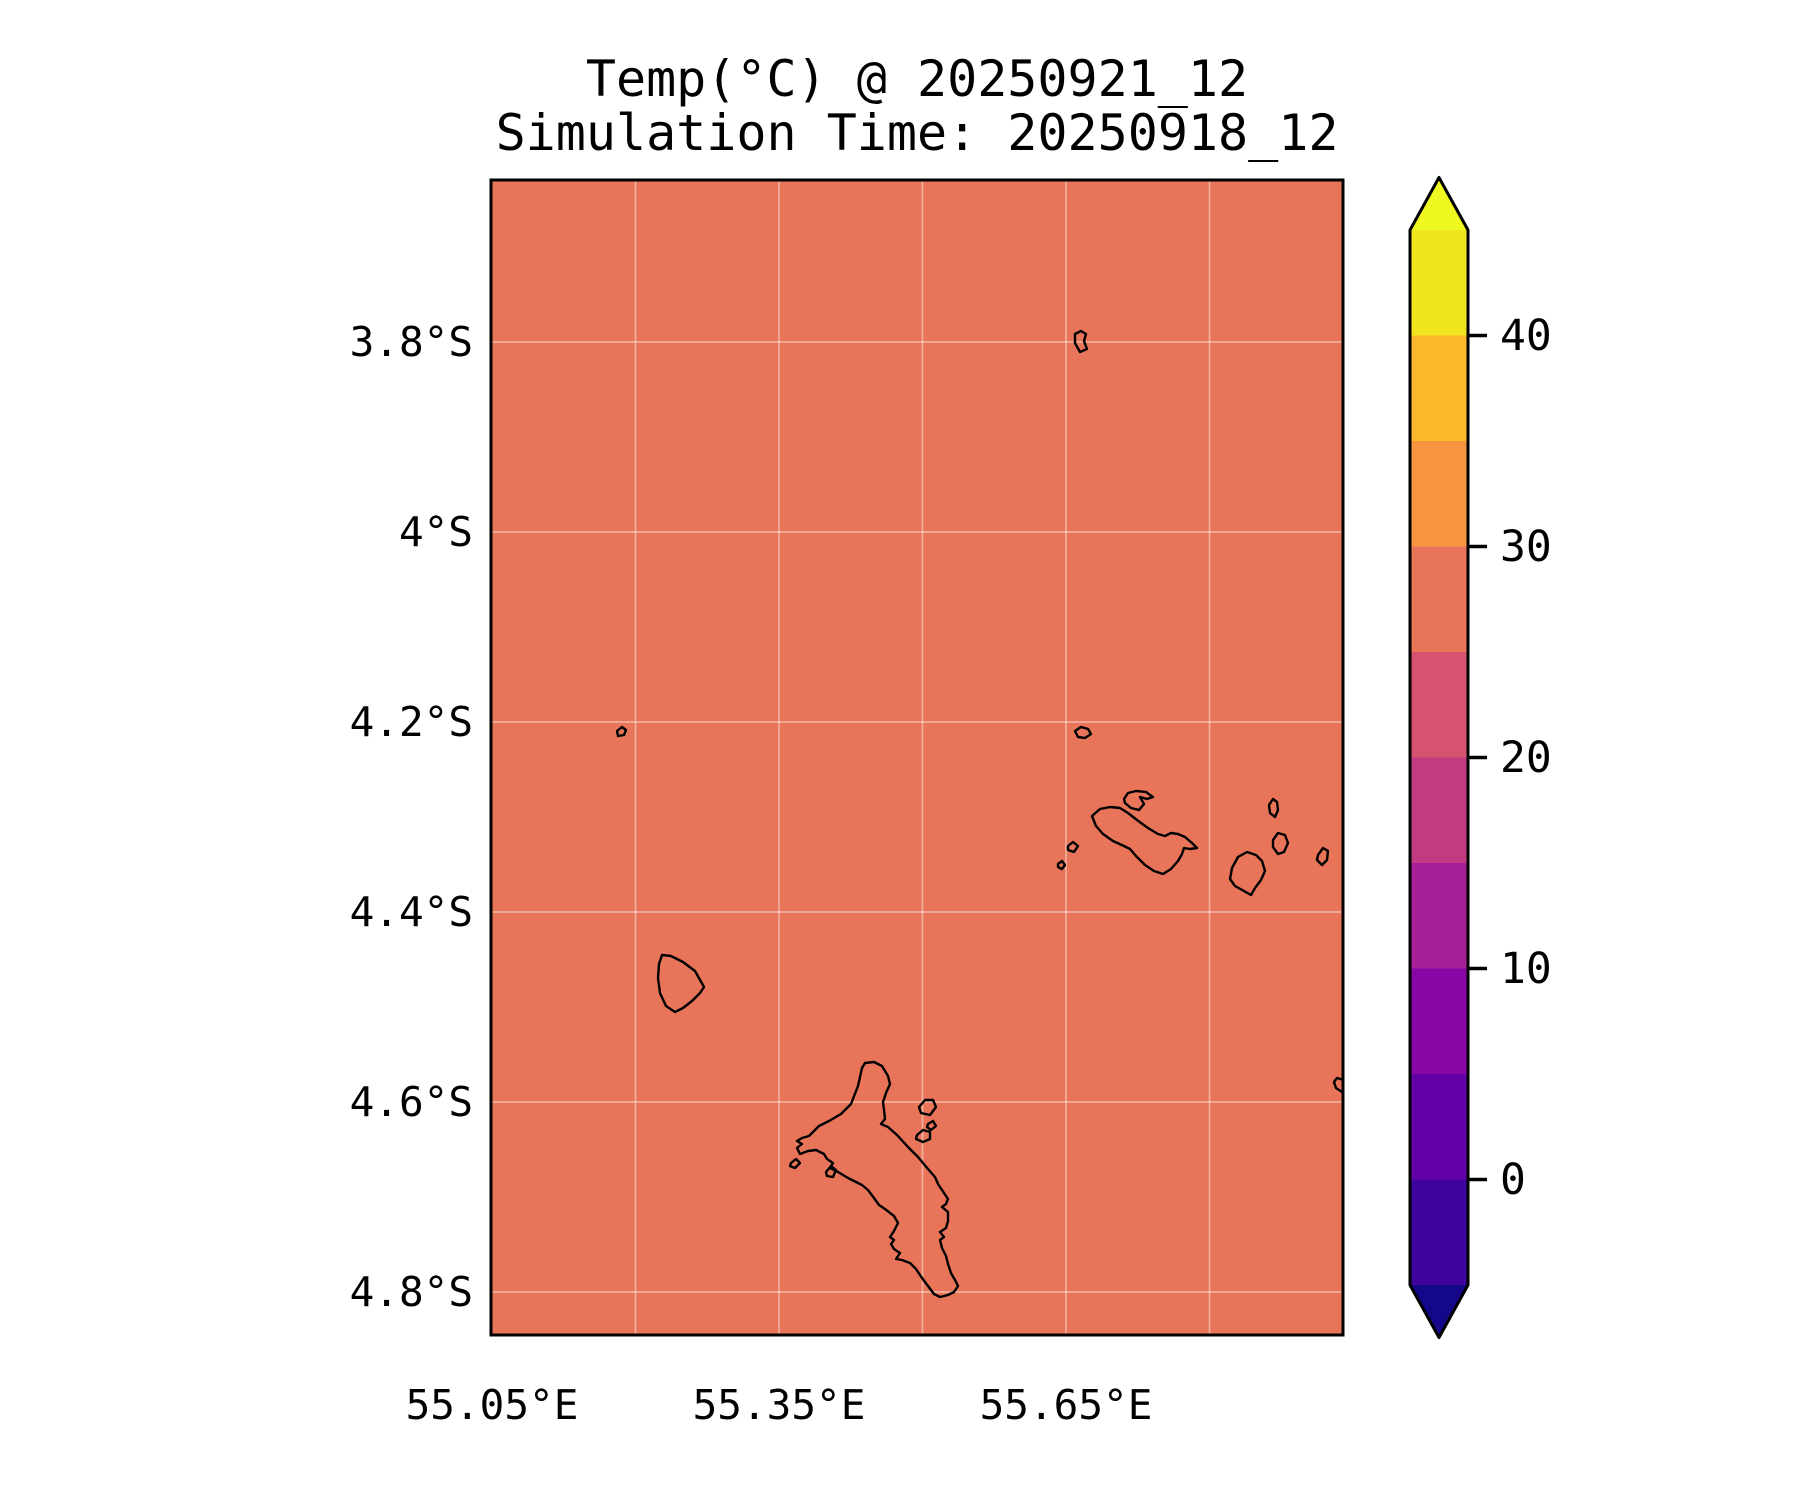 The image size is (1800, 1500). Describe the element at coordinates (795, 1163) in the screenshot. I see `islet-therese` at that location.